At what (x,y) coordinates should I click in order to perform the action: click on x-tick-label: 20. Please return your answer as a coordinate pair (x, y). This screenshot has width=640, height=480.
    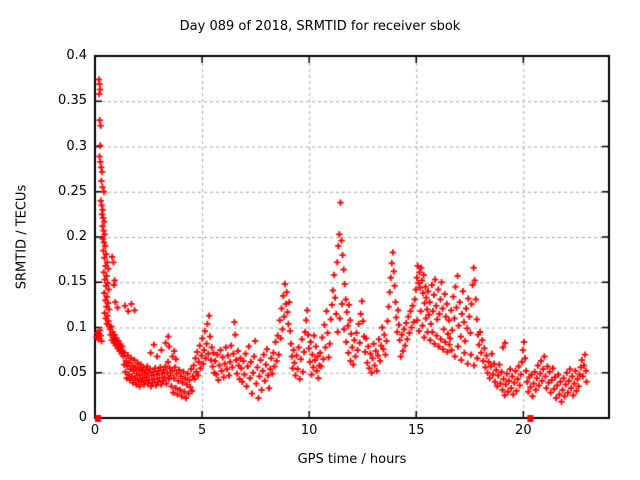
    Looking at the image, I should click on (523, 430).